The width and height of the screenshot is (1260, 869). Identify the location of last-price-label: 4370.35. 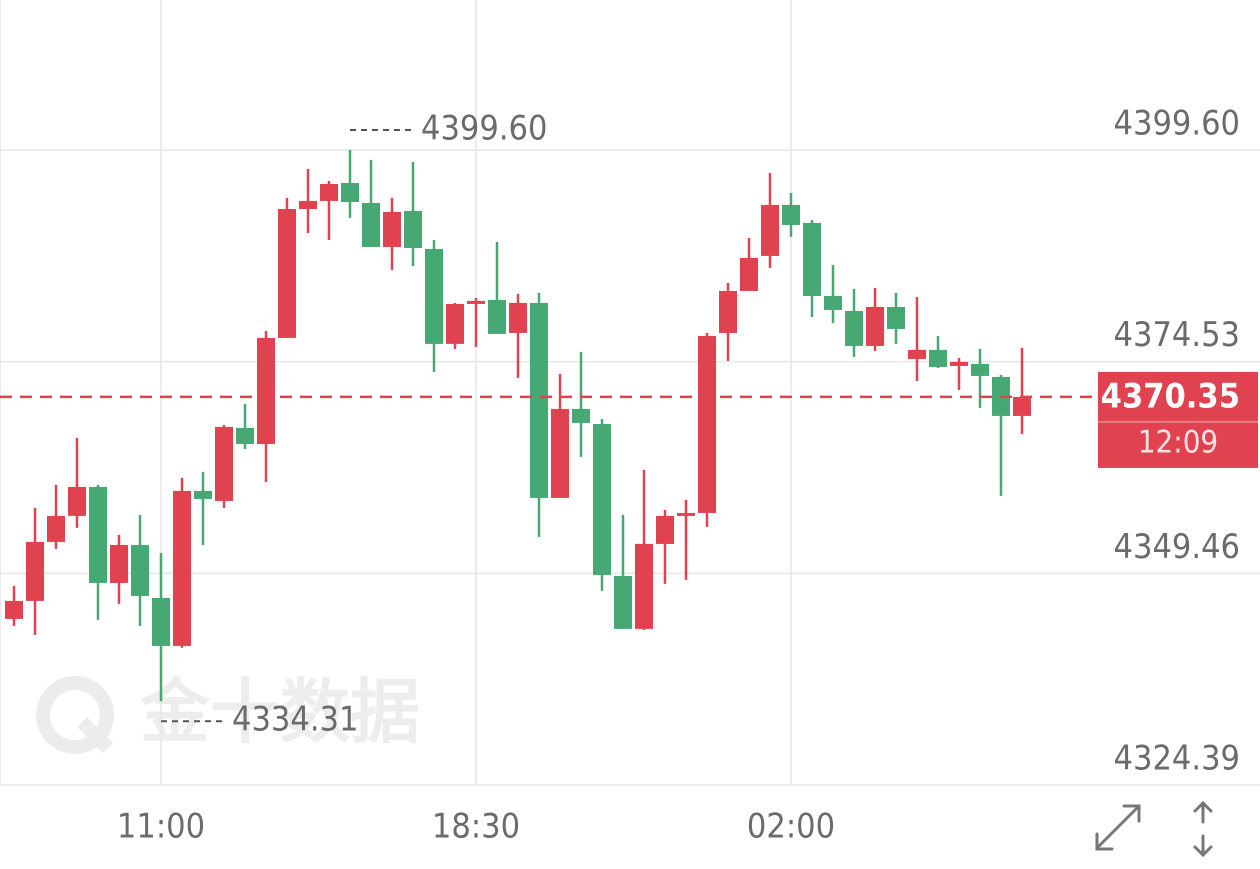
(1170, 396).